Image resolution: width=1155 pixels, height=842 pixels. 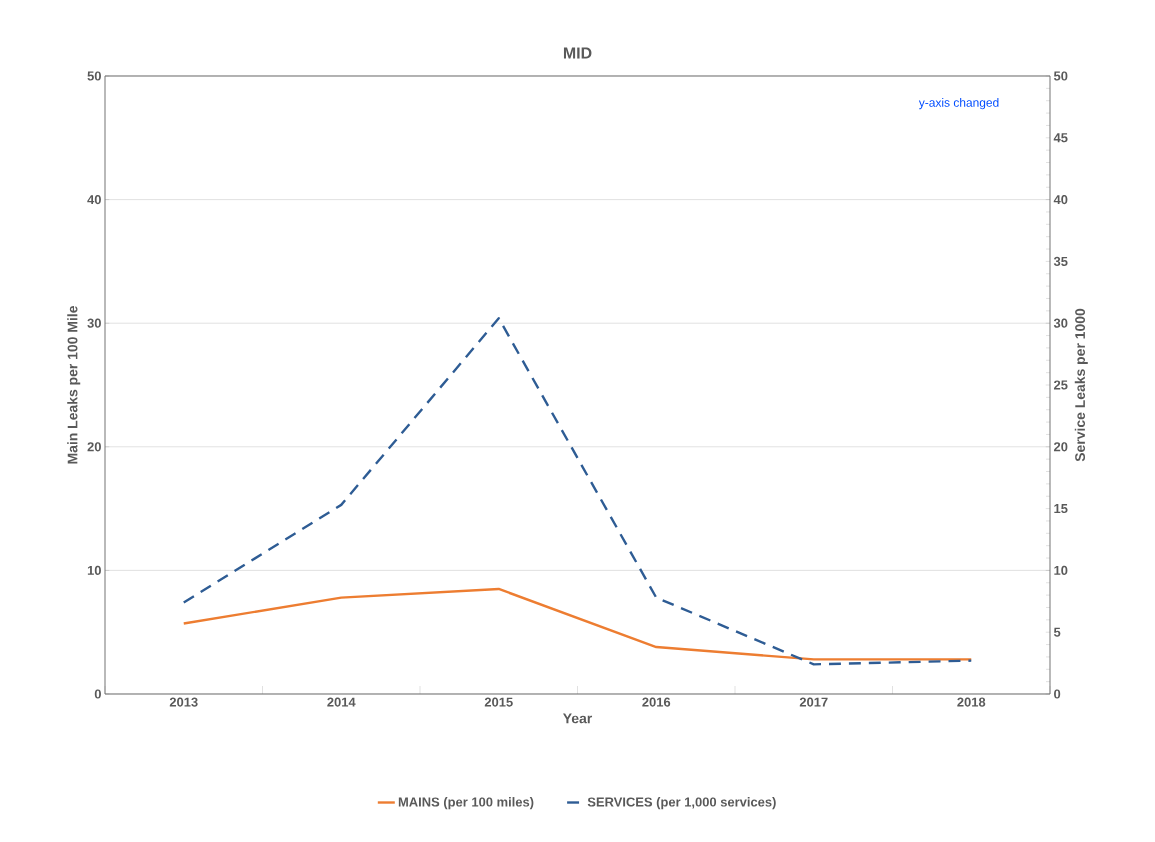 What do you see at coordinates (1060, 323) in the screenshot?
I see `y2-tick-label: 30` at bounding box center [1060, 323].